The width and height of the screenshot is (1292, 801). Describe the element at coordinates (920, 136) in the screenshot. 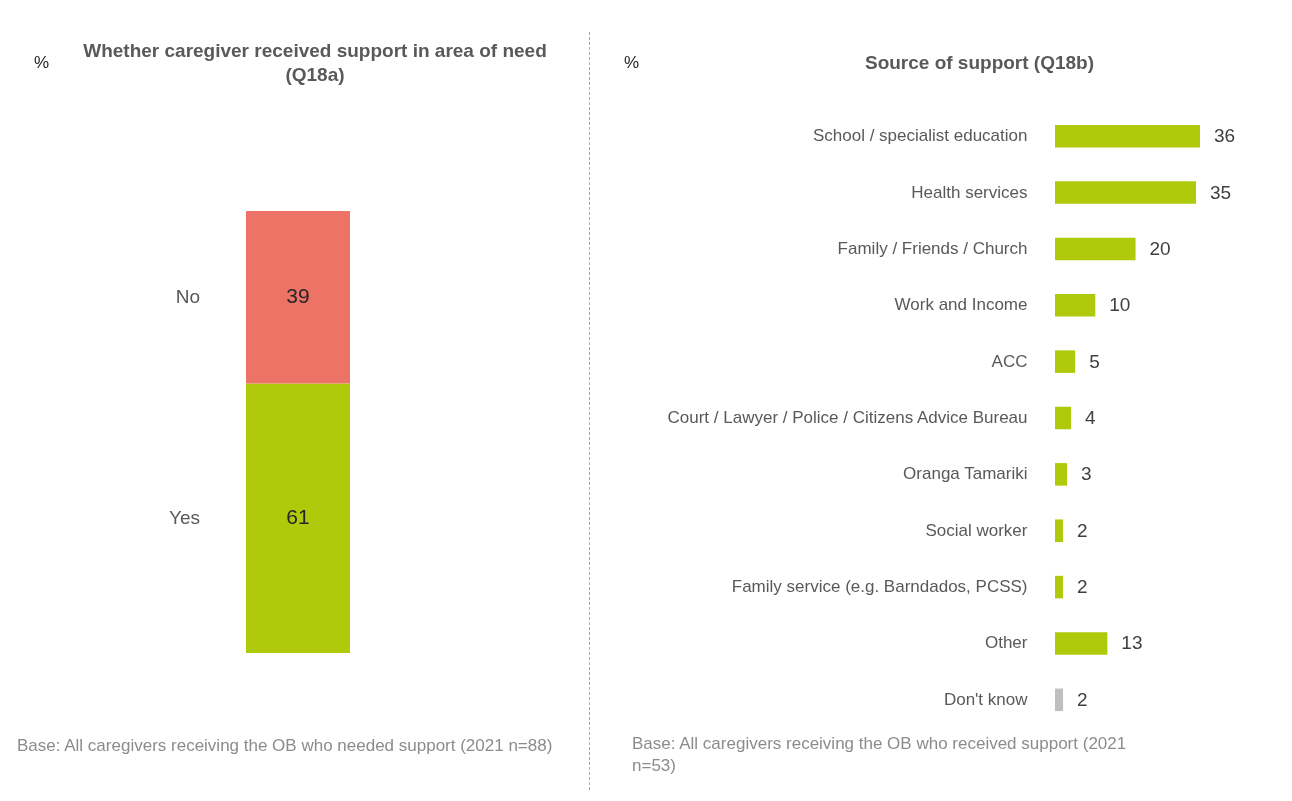

I see `y-tick-label: School / specialist education` at that location.